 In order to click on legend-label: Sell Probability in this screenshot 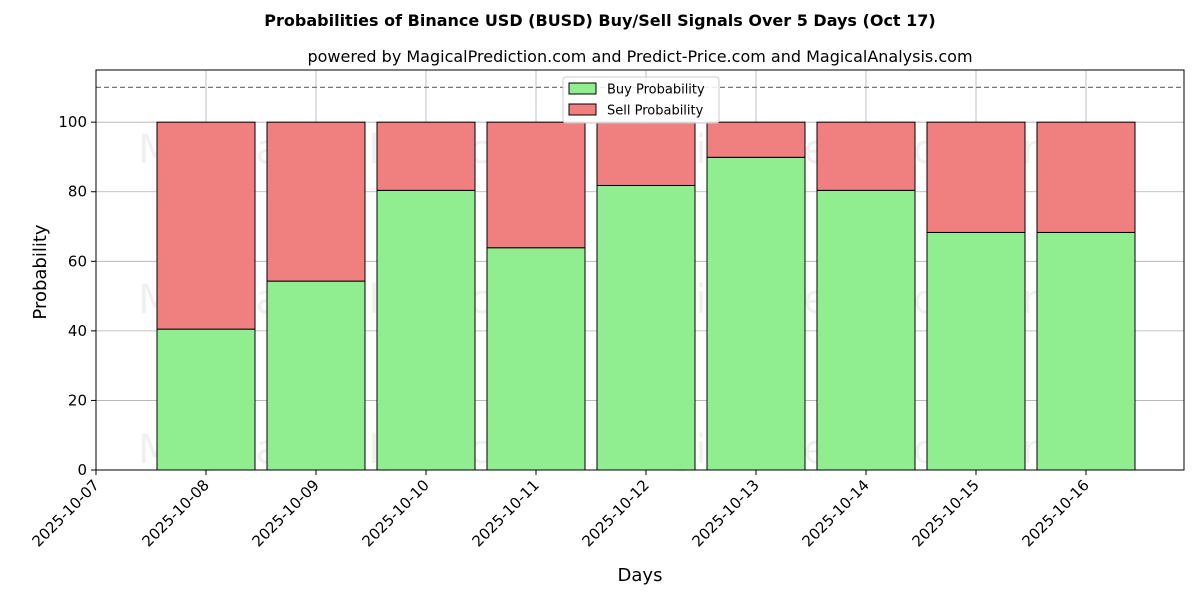, I will do `click(655, 111)`.